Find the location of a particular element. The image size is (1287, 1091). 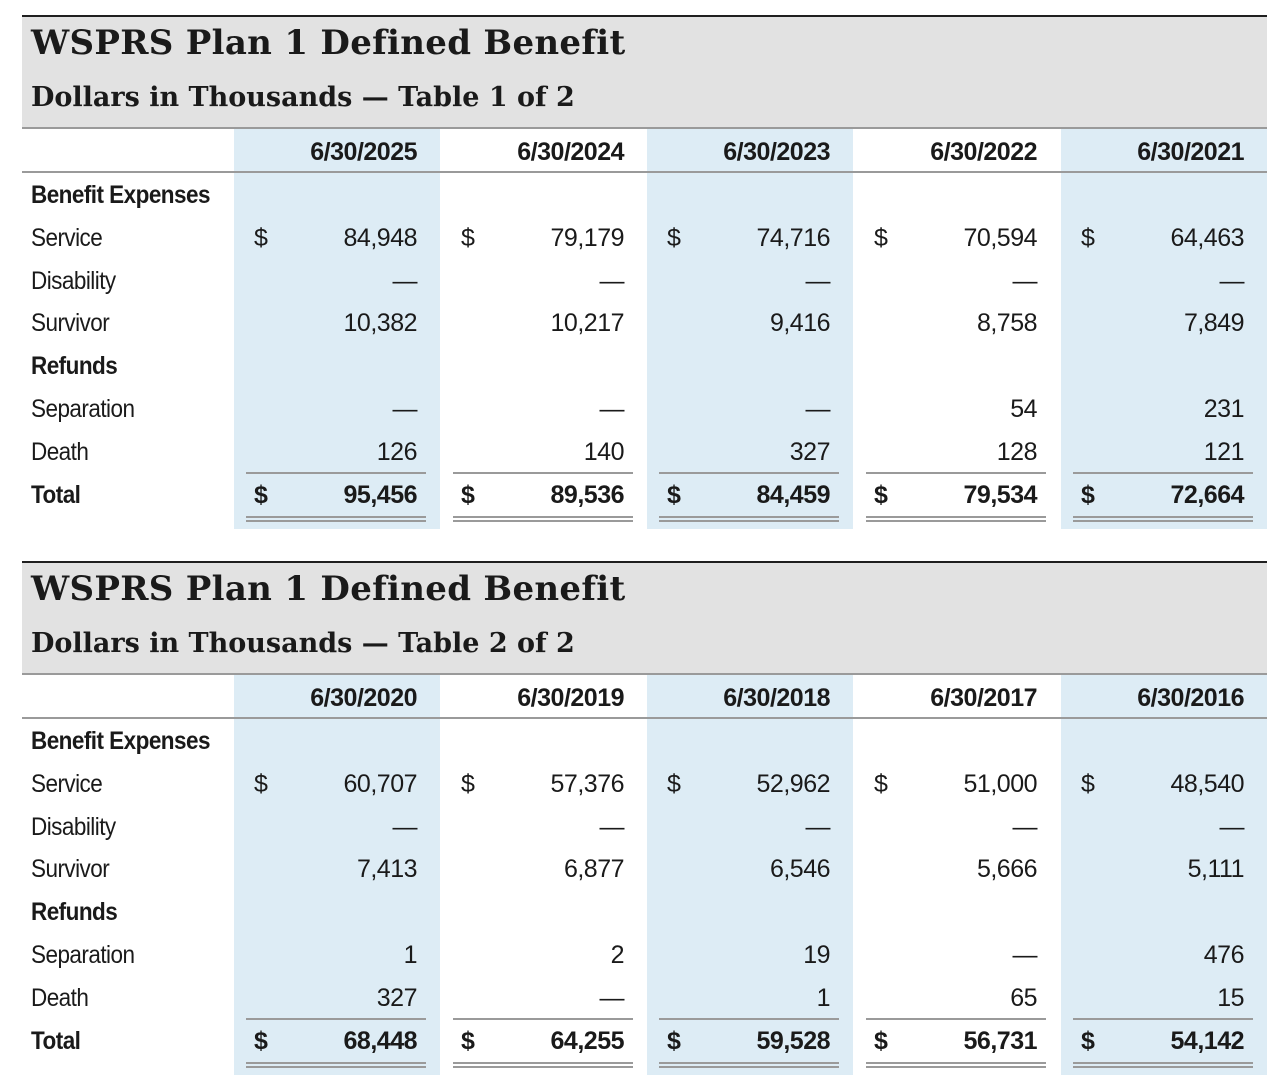

cell-value: 84,948 is located at coordinates (380, 237).